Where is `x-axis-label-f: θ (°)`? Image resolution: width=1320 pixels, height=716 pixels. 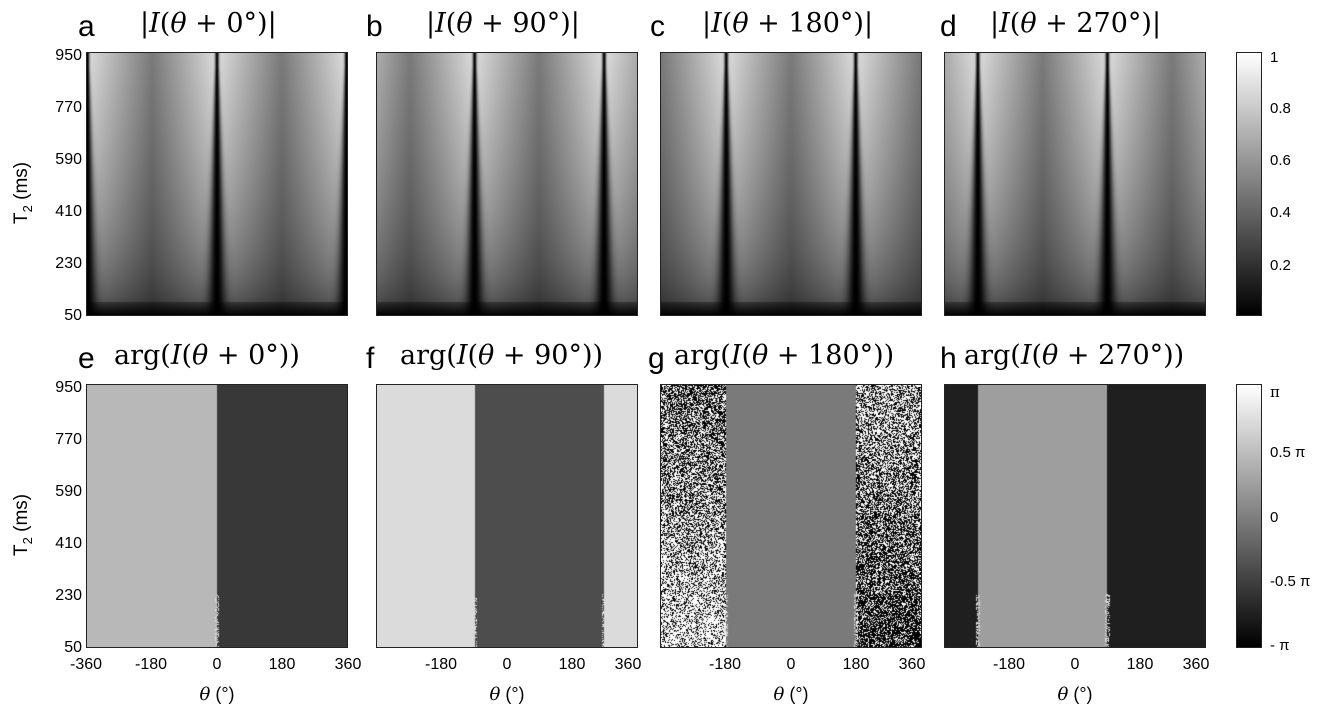 x-axis-label-f: θ (°) is located at coordinates (507, 694).